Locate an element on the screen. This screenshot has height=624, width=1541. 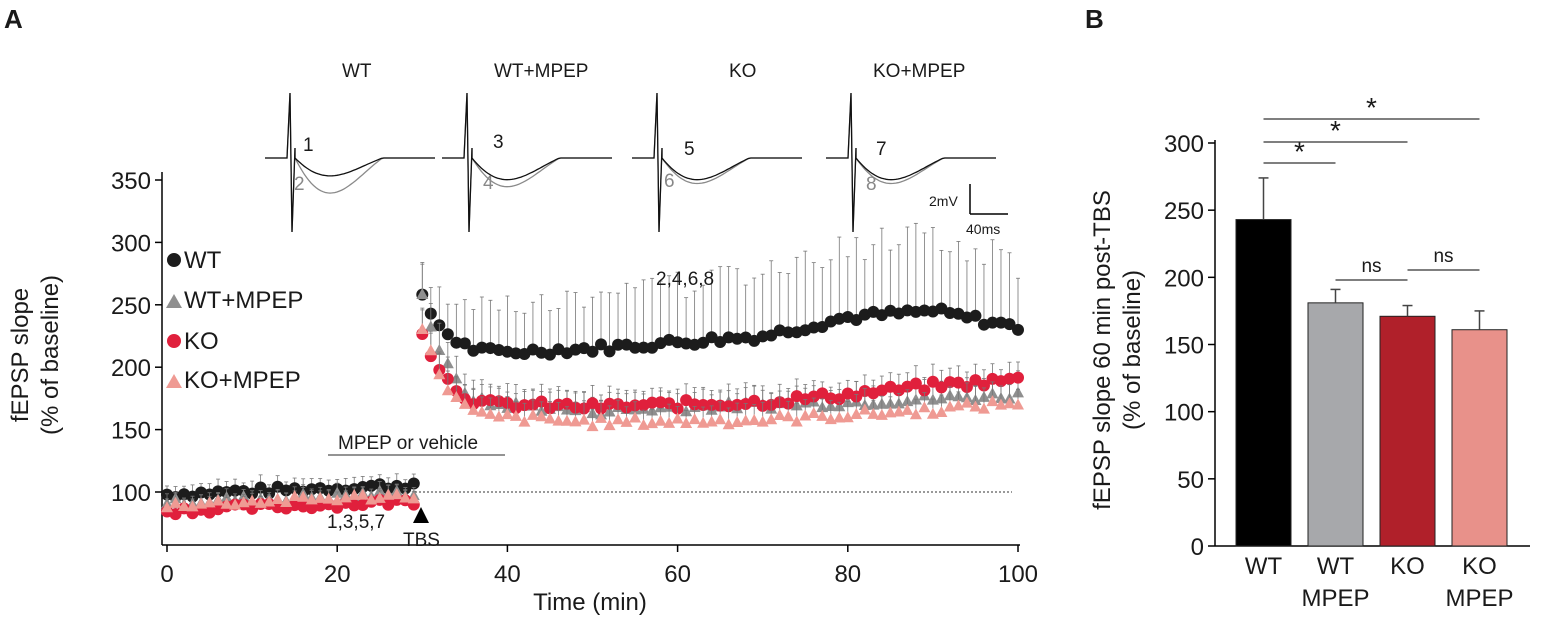
x-tick-label-0: 0 is located at coordinates (166, 574).